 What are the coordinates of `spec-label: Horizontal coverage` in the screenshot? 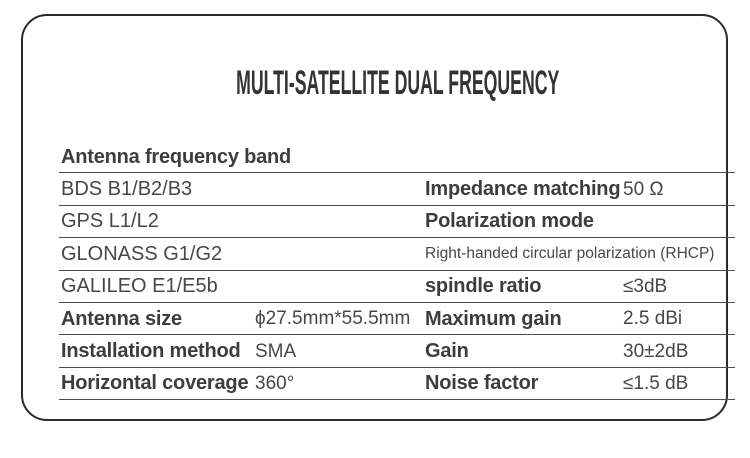 It's located at (155, 383).